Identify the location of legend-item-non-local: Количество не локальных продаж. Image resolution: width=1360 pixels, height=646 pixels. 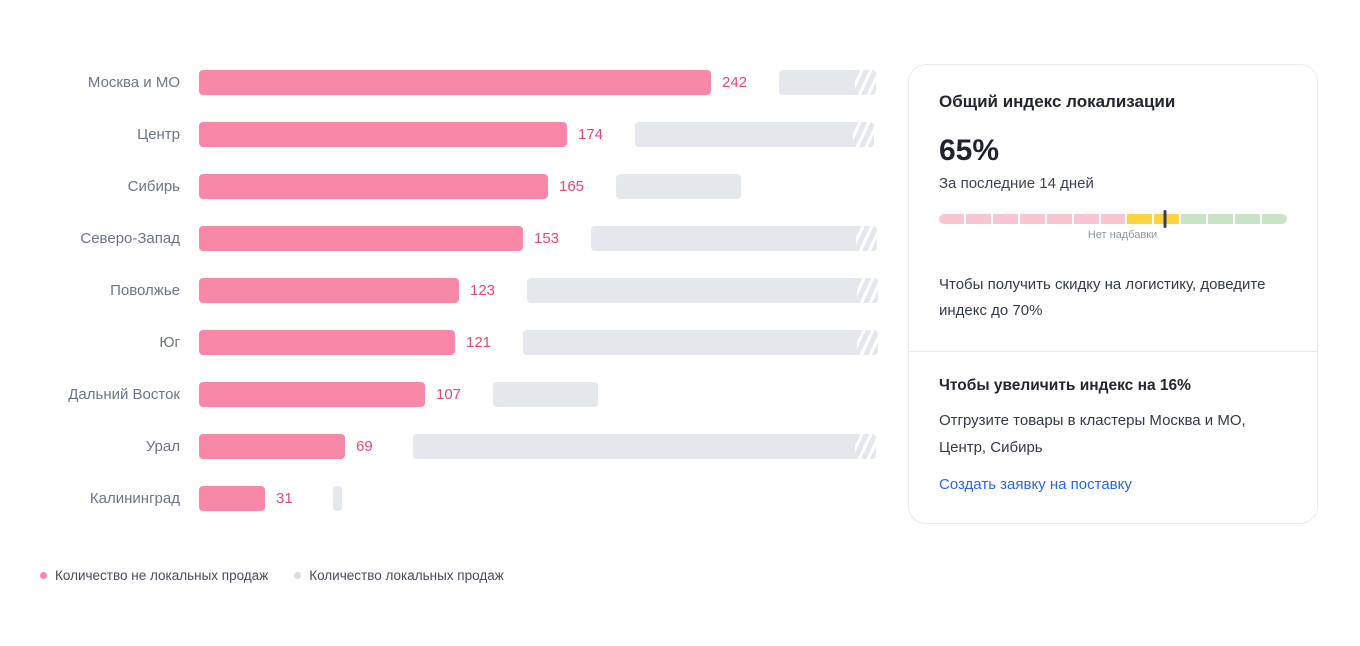
(154, 575).